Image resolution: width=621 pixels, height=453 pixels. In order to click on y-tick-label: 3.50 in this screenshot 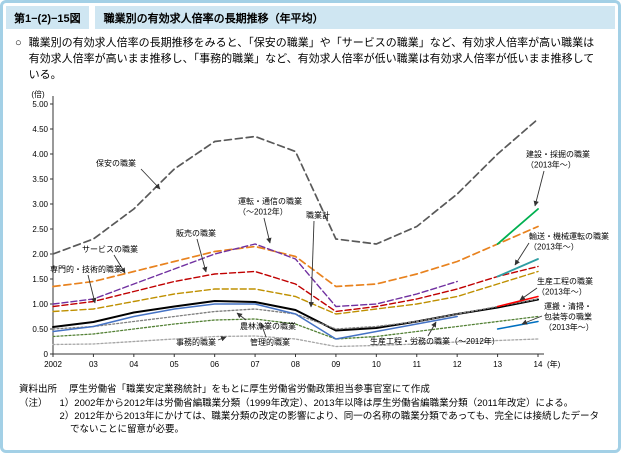, I will do `click(40, 179)`.